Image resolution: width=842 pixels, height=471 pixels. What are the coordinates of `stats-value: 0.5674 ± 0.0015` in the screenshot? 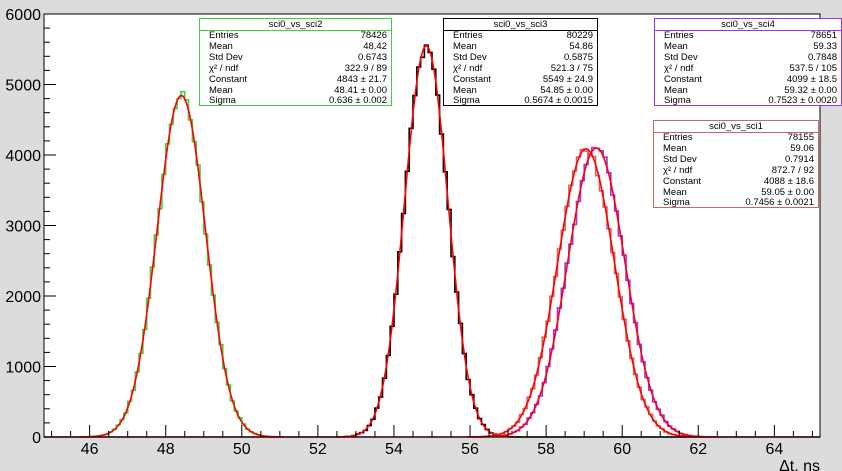 It's located at (558, 101).